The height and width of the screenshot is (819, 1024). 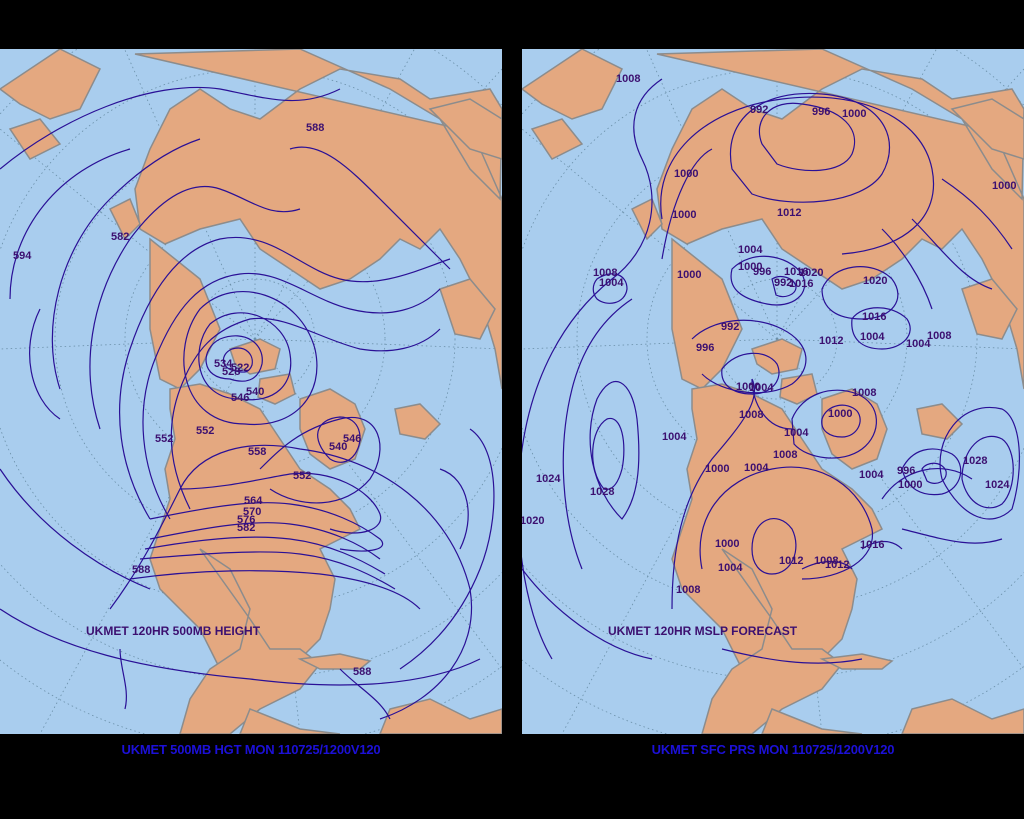 I want to click on contour-label: 528, so click(x=231, y=372).